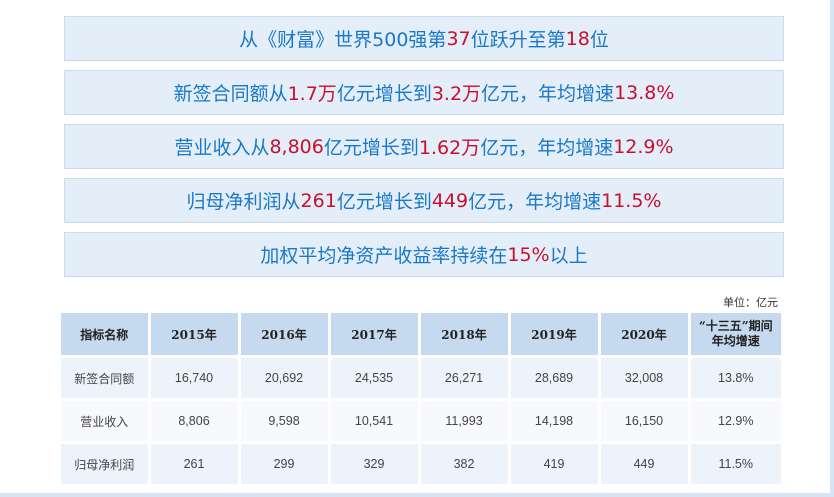 The height and width of the screenshot is (497, 834). Describe the element at coordinates (465, 462) in the screenshot. I see `table-cell: 382` at that location.